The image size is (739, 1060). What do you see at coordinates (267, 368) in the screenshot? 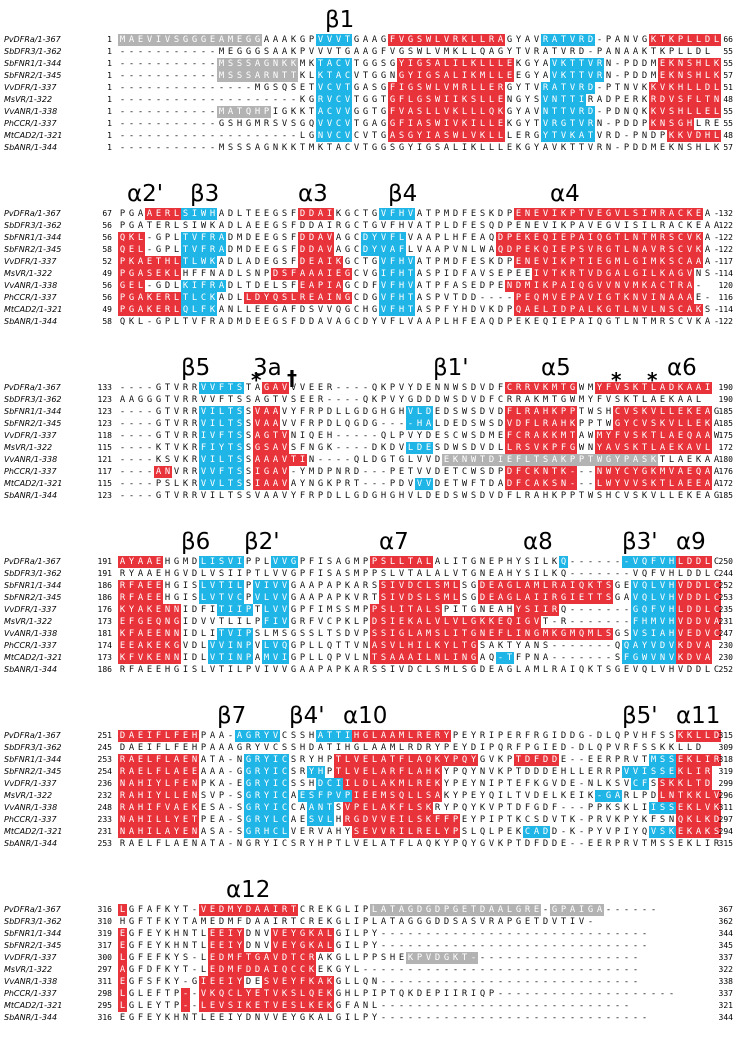
I see `secondary-structure-label: 3a` at bounding box center [267, 368].